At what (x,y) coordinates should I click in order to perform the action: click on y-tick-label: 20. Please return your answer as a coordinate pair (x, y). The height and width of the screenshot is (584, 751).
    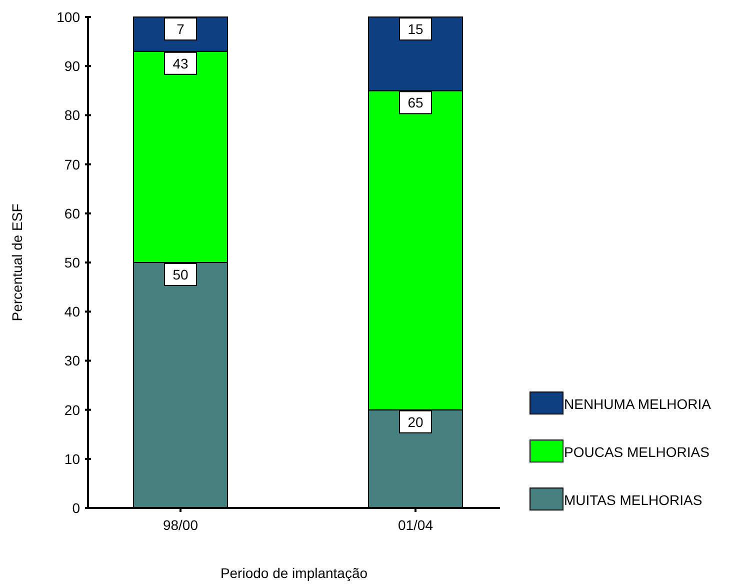
    Looking at the image, I should click on (72, 410).